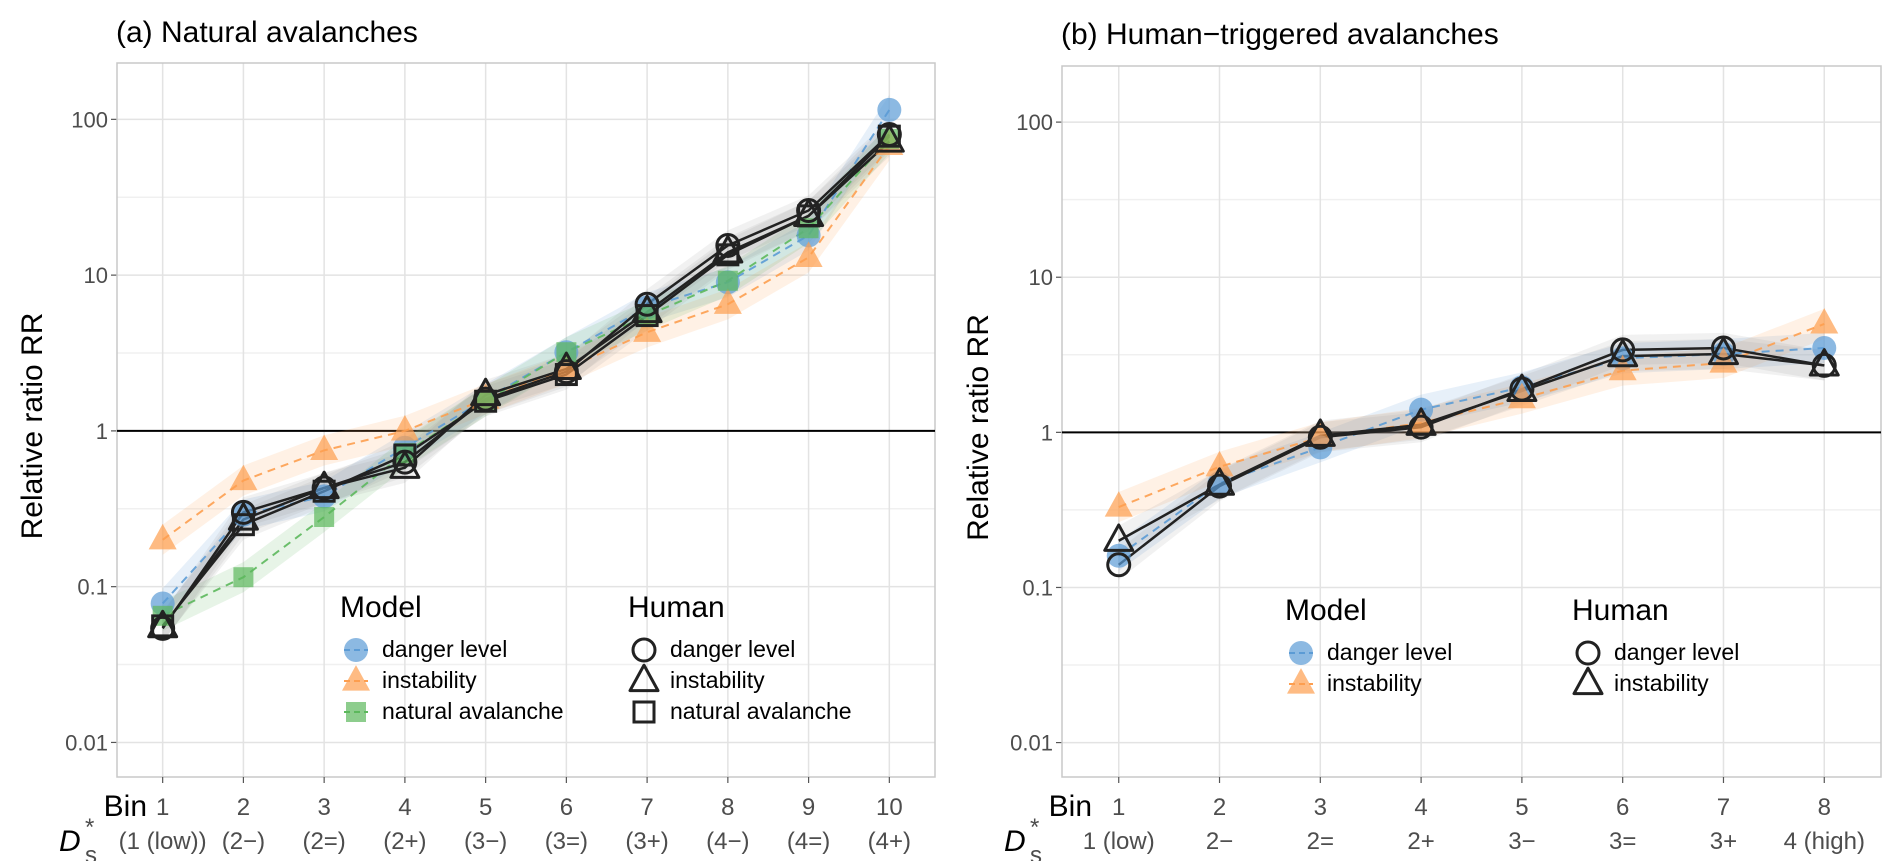 The image size is (1892, 861). Describe the element at coordinates (808, 807) in the screenshot. I see `x-bin-label: 9` at that location.